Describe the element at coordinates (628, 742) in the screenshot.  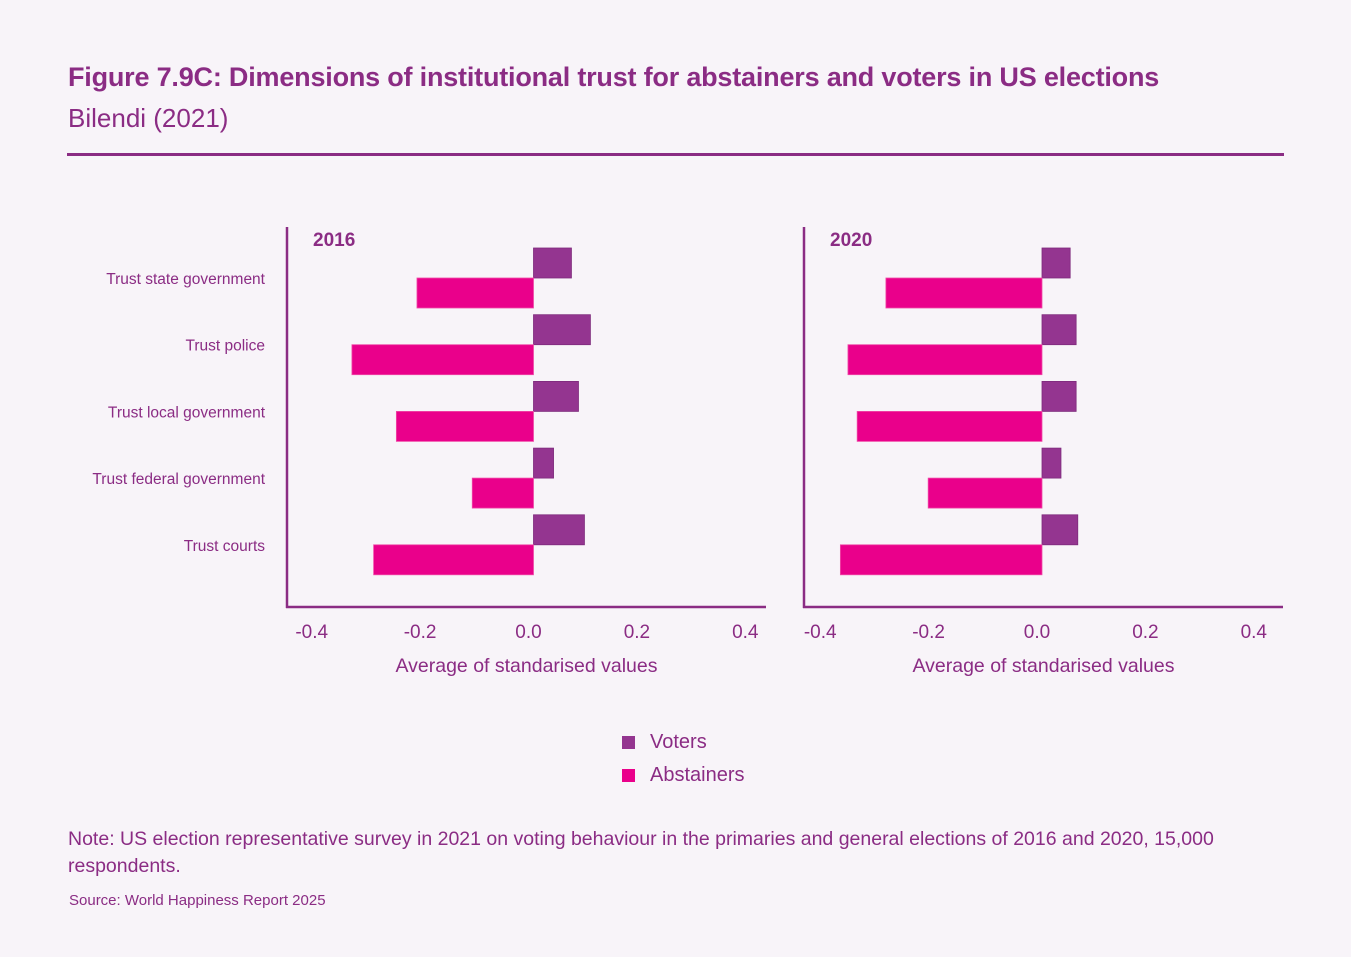
I see `legend-swatch-voters` at that location.